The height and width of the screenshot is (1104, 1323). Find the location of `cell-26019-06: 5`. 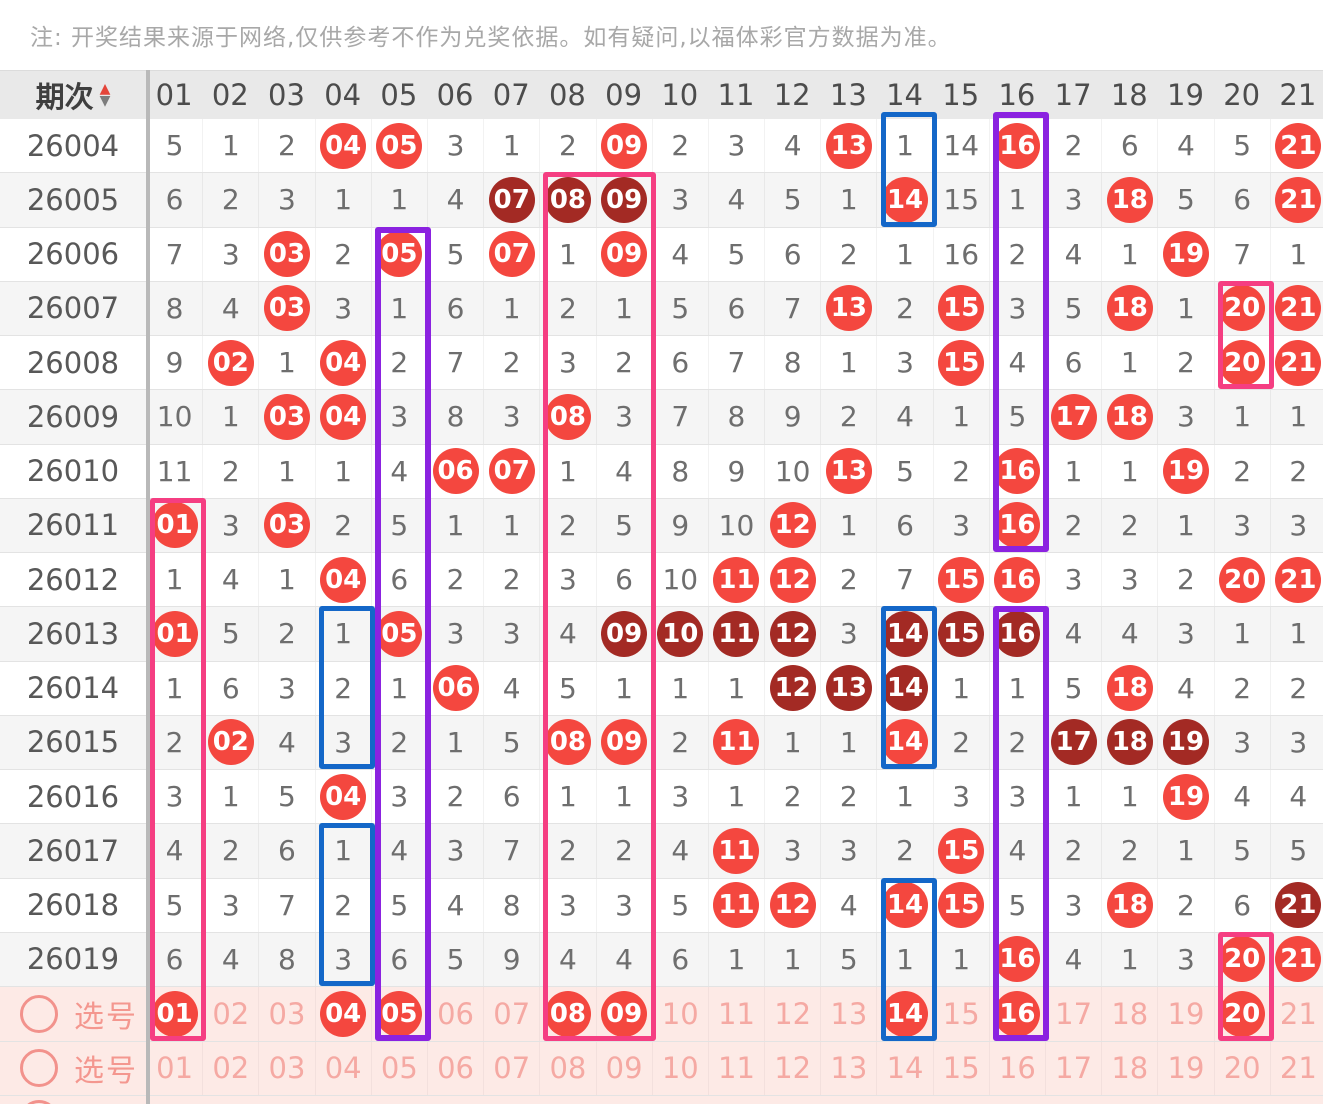

cell-26019-06: 5 is located at coordinates (455, 959).